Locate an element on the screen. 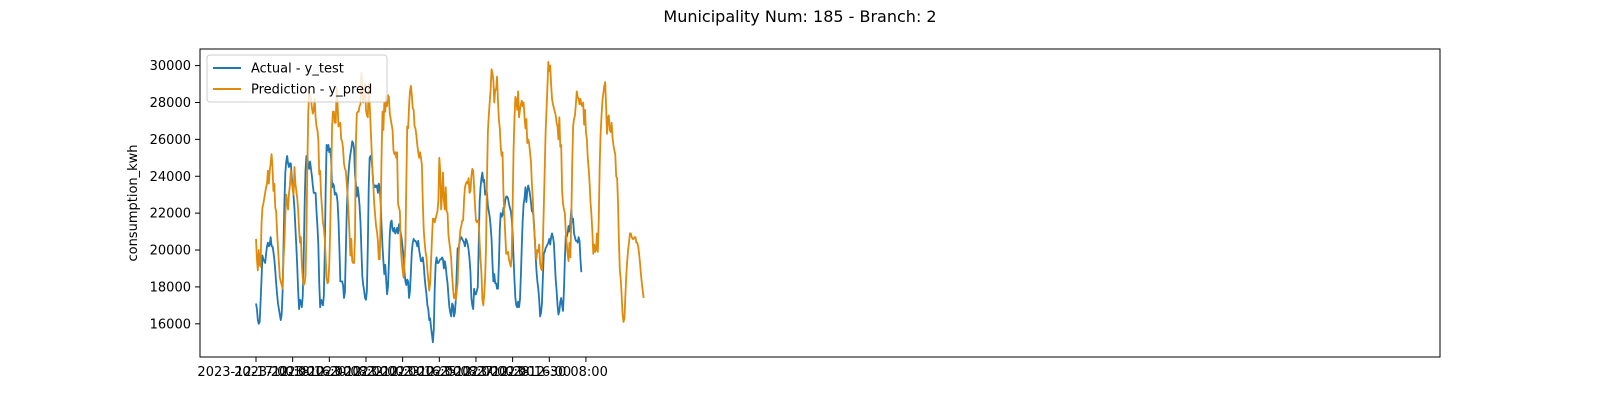 This screenshot has width=1600, height=400. y-tick-label: 26000 is located at coordinates (170, 140).